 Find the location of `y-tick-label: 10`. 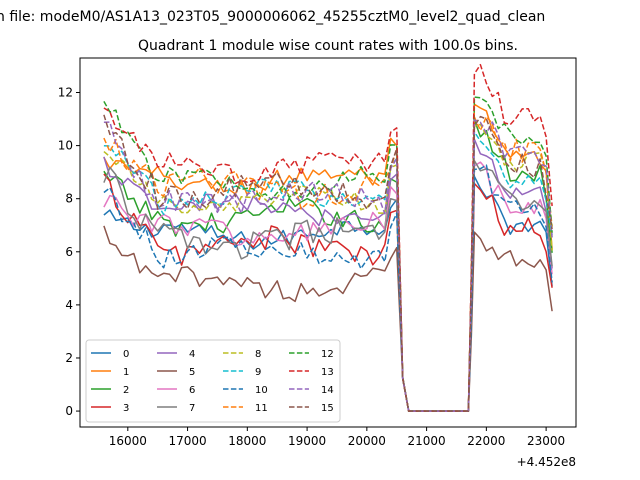

y-tick-label: 10 is located at coordinates (65, 146).